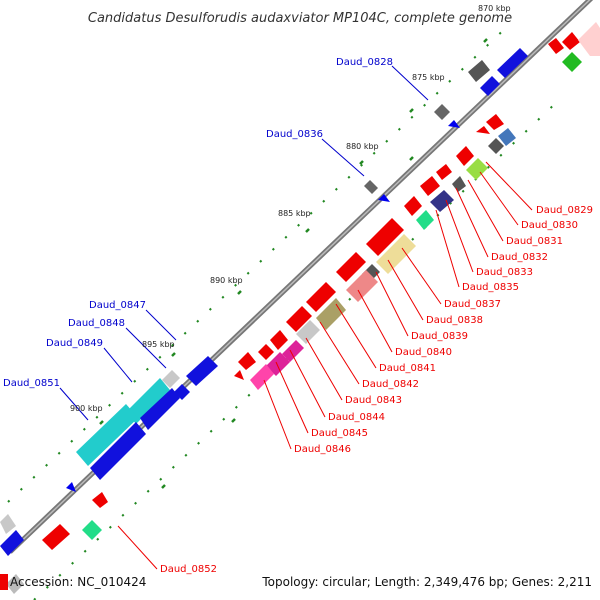 The width and height of the screenshot is (600, 600). What do you see at coordinates (504, 272) in the screenshot?
I see `gene-label: Daud_0833` at bounding box center [504, 272].